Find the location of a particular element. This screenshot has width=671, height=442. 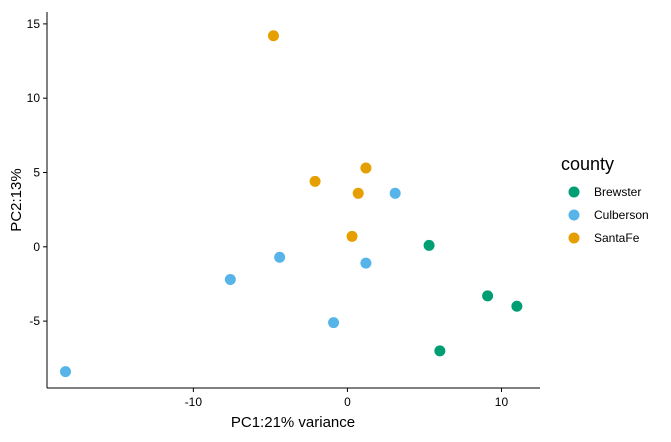

y-tick-label: 5 is located at coordinates (36, 173).